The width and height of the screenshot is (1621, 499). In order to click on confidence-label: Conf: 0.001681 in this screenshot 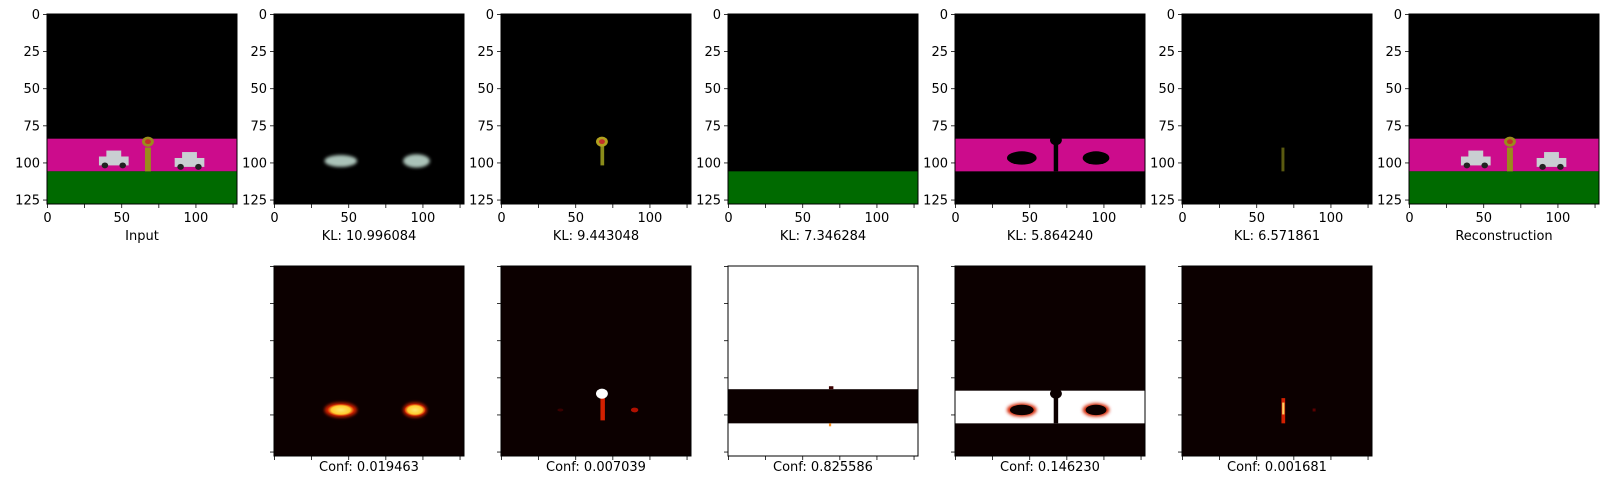, I will do `click(1277, 467)`.